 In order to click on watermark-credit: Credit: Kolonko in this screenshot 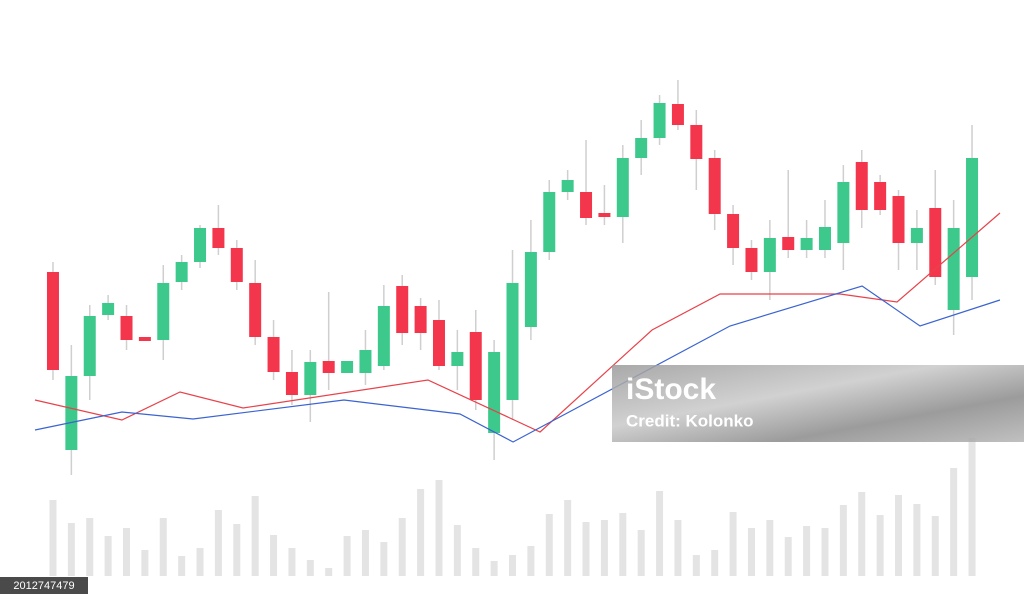, I will do `click(690, 420)`.